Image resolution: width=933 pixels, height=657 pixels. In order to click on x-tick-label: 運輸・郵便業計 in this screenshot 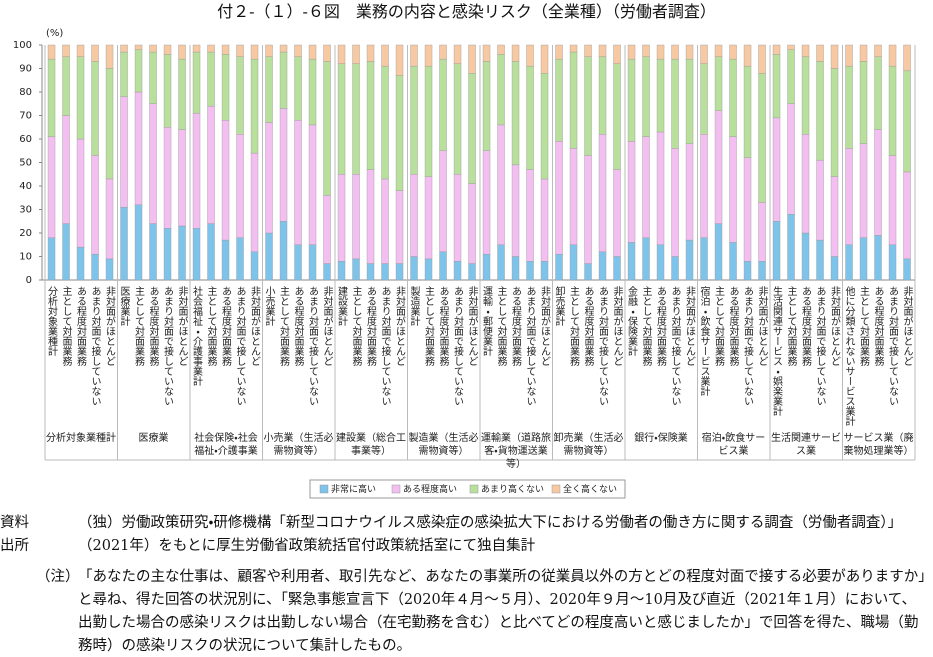, I will do `click(487, 321)`.